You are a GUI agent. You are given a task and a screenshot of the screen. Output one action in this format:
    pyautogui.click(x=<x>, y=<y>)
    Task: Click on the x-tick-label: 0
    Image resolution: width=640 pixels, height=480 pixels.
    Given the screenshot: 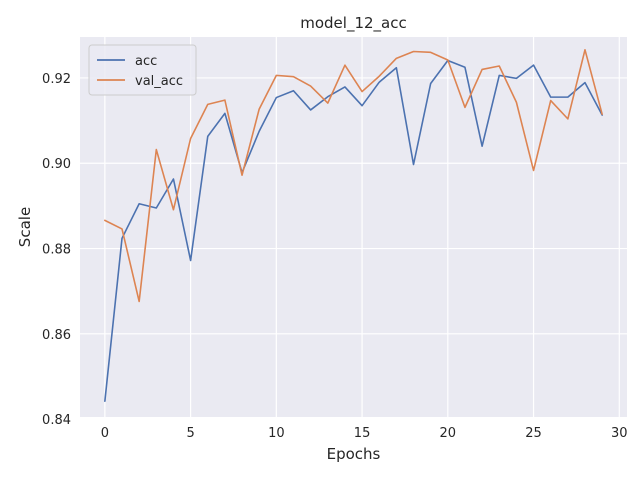 What is the action you would take?
    pyautogui.click(x=105, y=433)
    